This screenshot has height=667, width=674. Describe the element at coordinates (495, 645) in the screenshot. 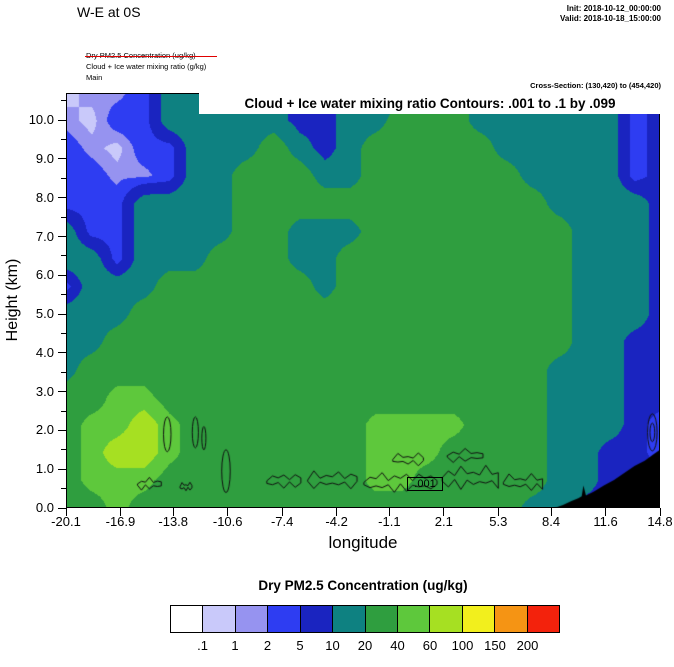

I see `colorbar-tick-label: 150` at that location.